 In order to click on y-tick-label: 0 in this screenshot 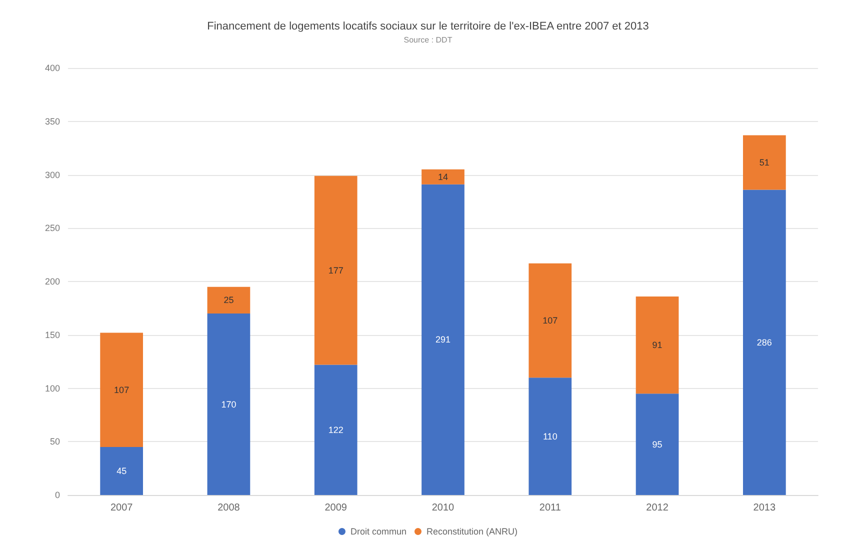, I will do `click(57, 495)`.